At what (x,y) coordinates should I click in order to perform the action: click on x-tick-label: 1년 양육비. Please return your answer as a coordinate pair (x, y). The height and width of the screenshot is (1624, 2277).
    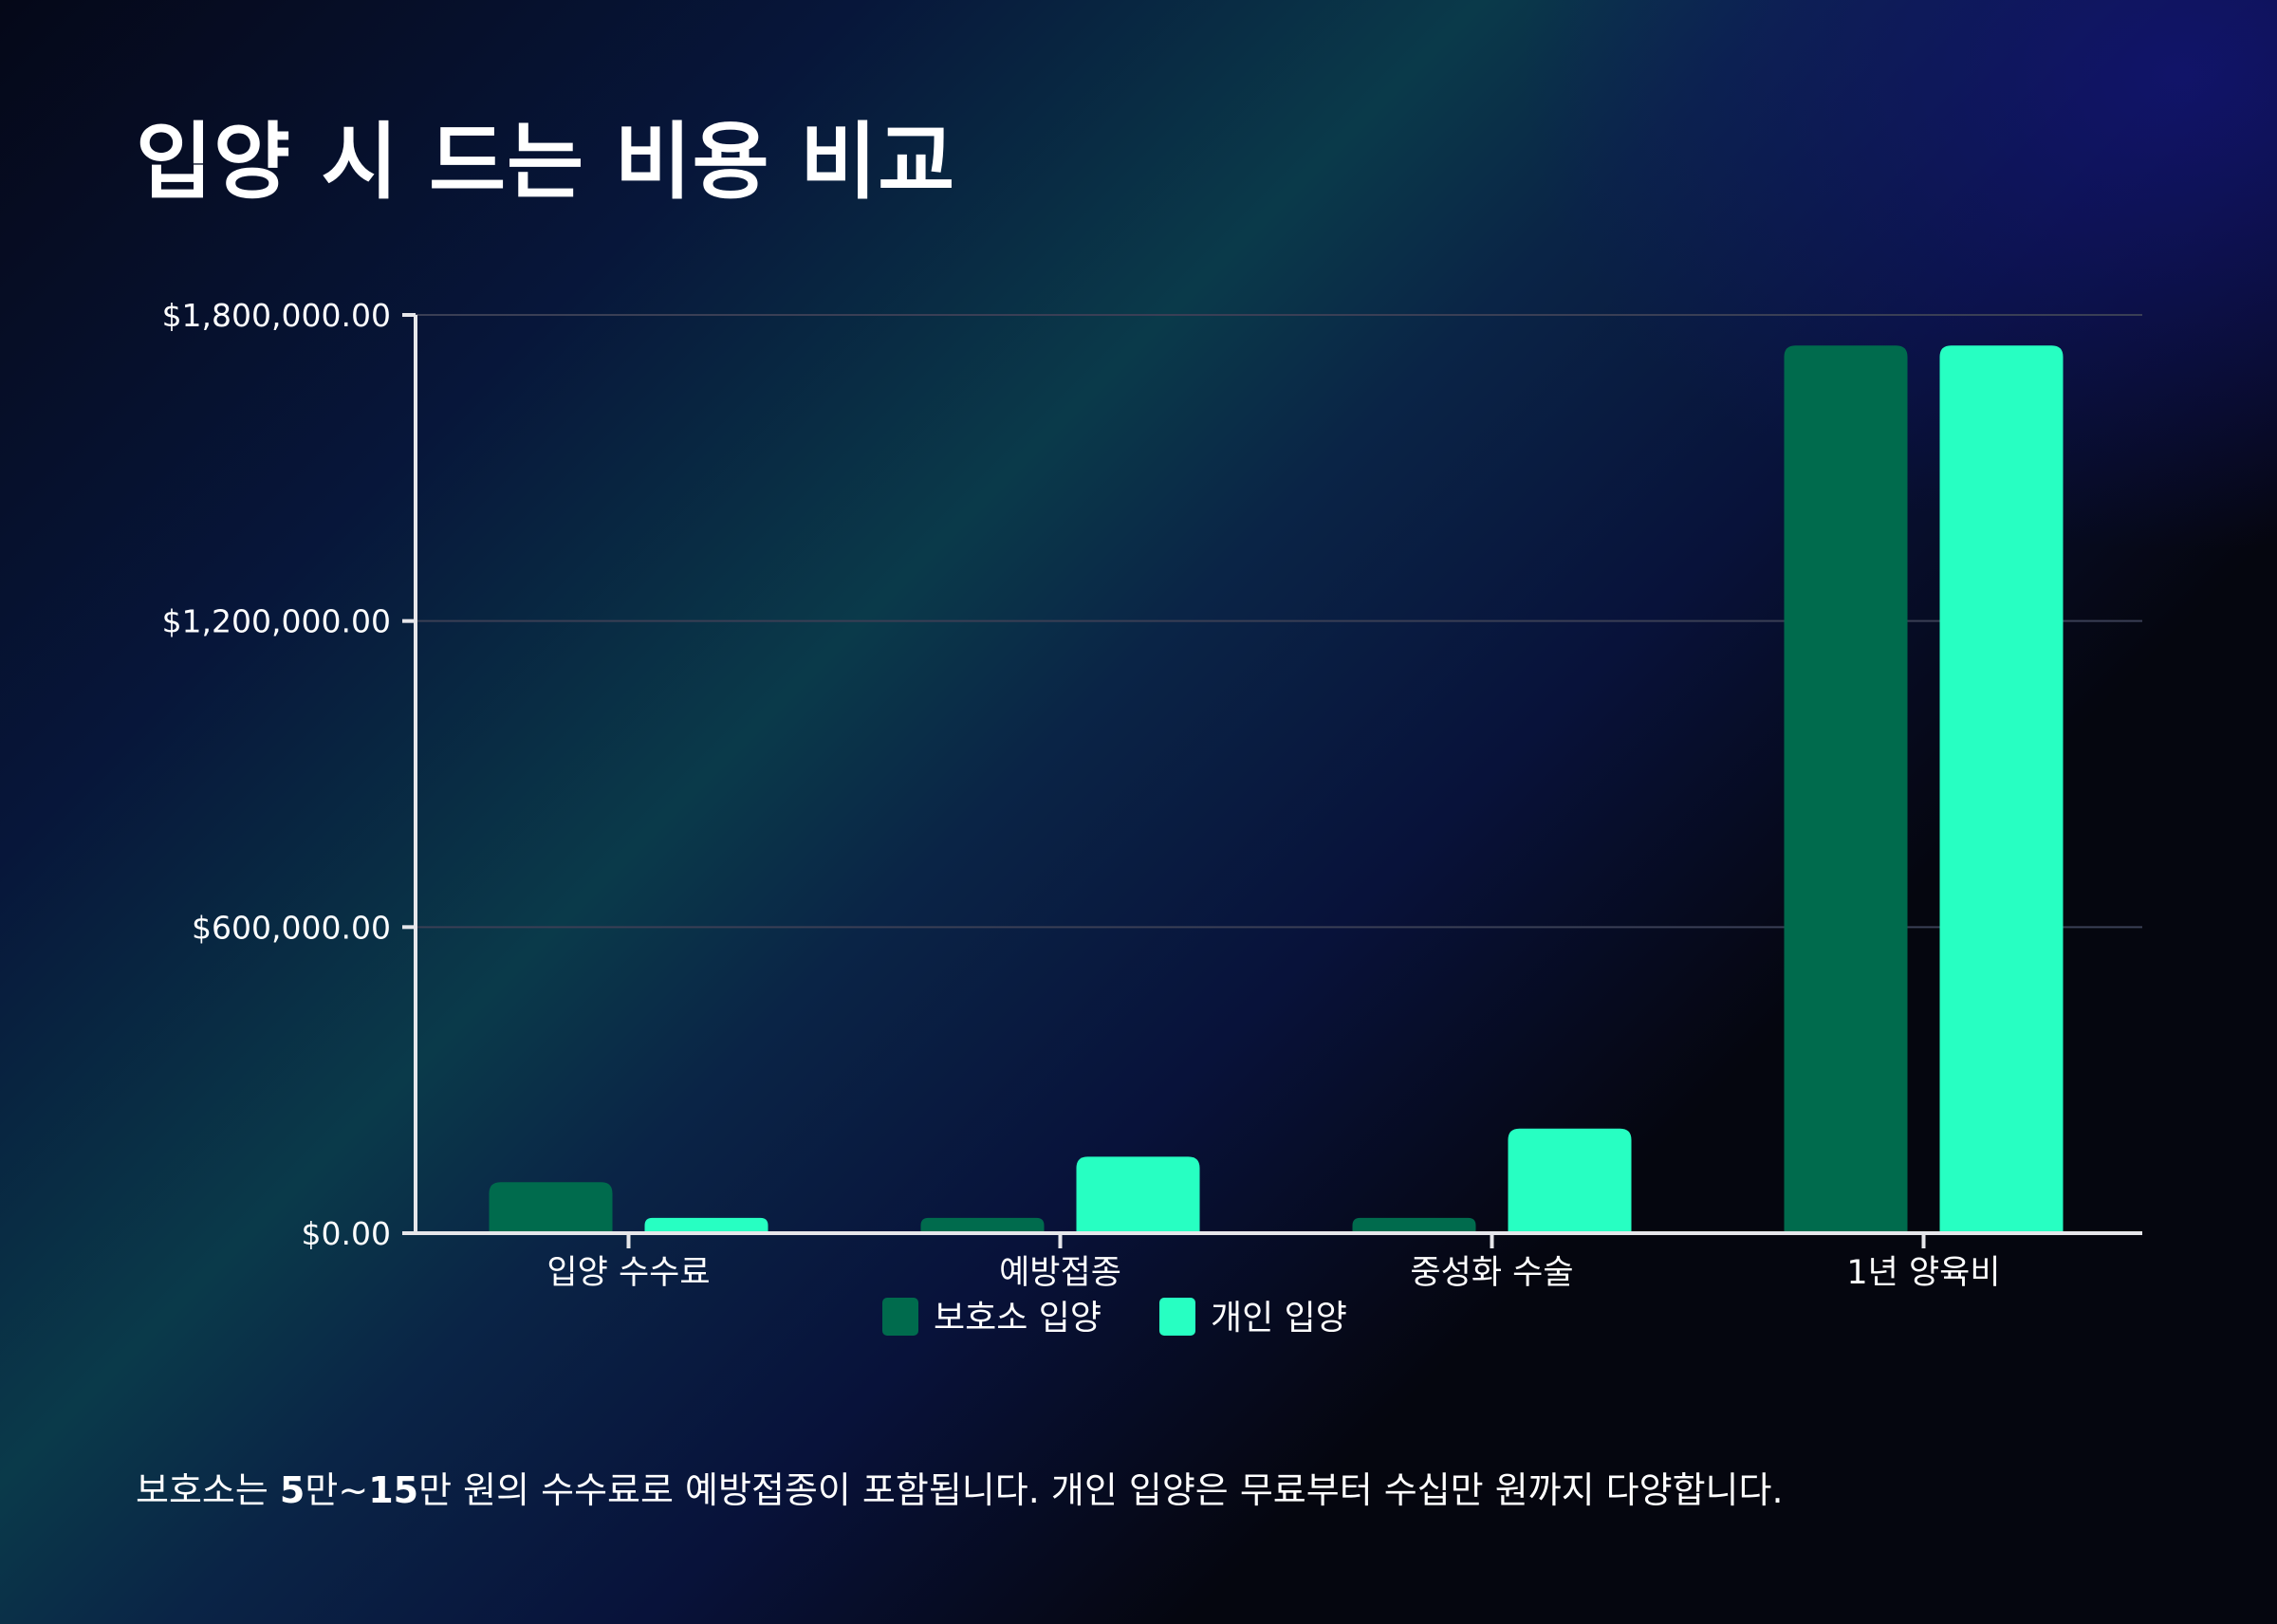
    Looking at the image, I should click on (1923, 1273).